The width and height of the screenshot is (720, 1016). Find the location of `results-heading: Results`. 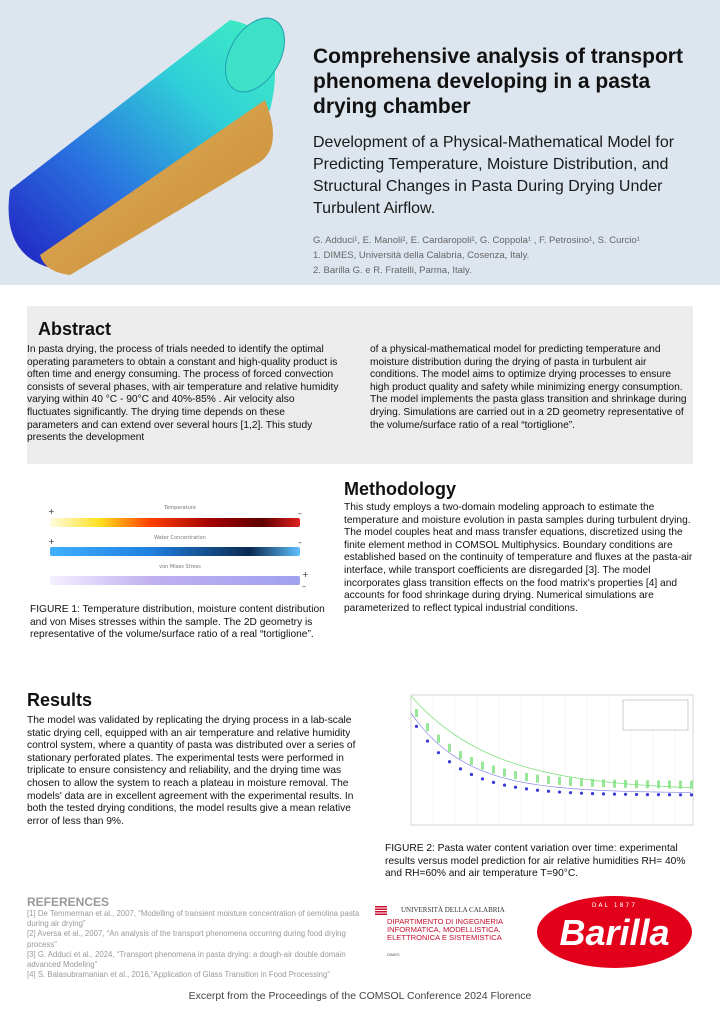

results-heading: Results is located at coordinates (60, 700).